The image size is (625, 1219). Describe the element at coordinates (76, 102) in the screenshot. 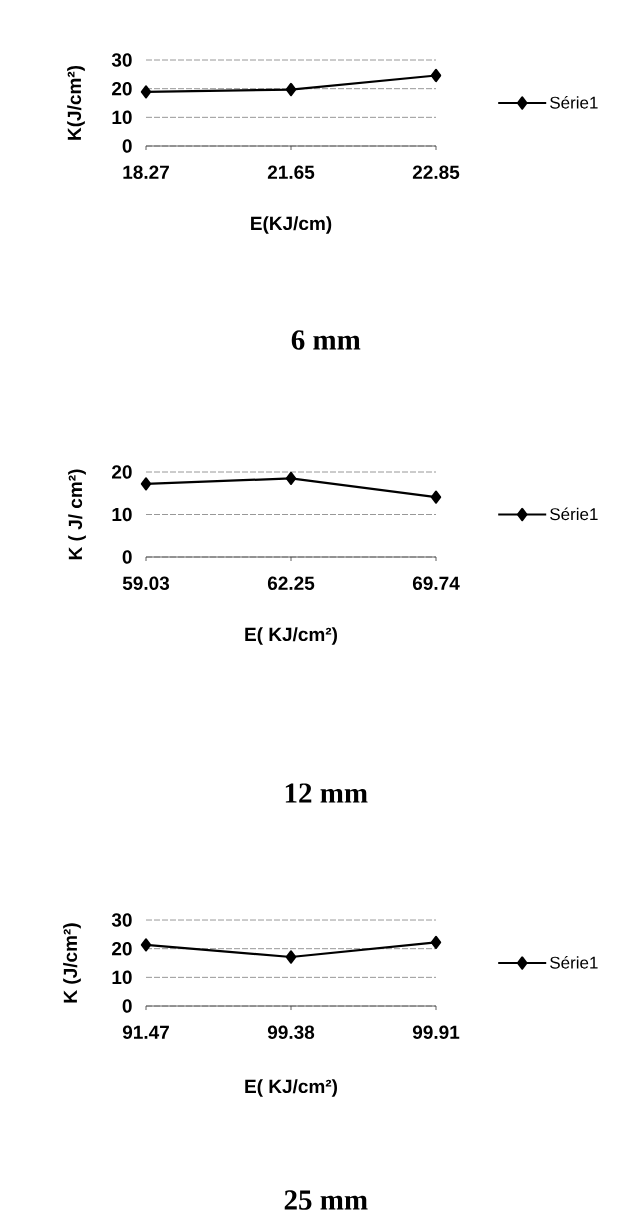

I see `y-axis-title: K(J/cm²)` at that location.